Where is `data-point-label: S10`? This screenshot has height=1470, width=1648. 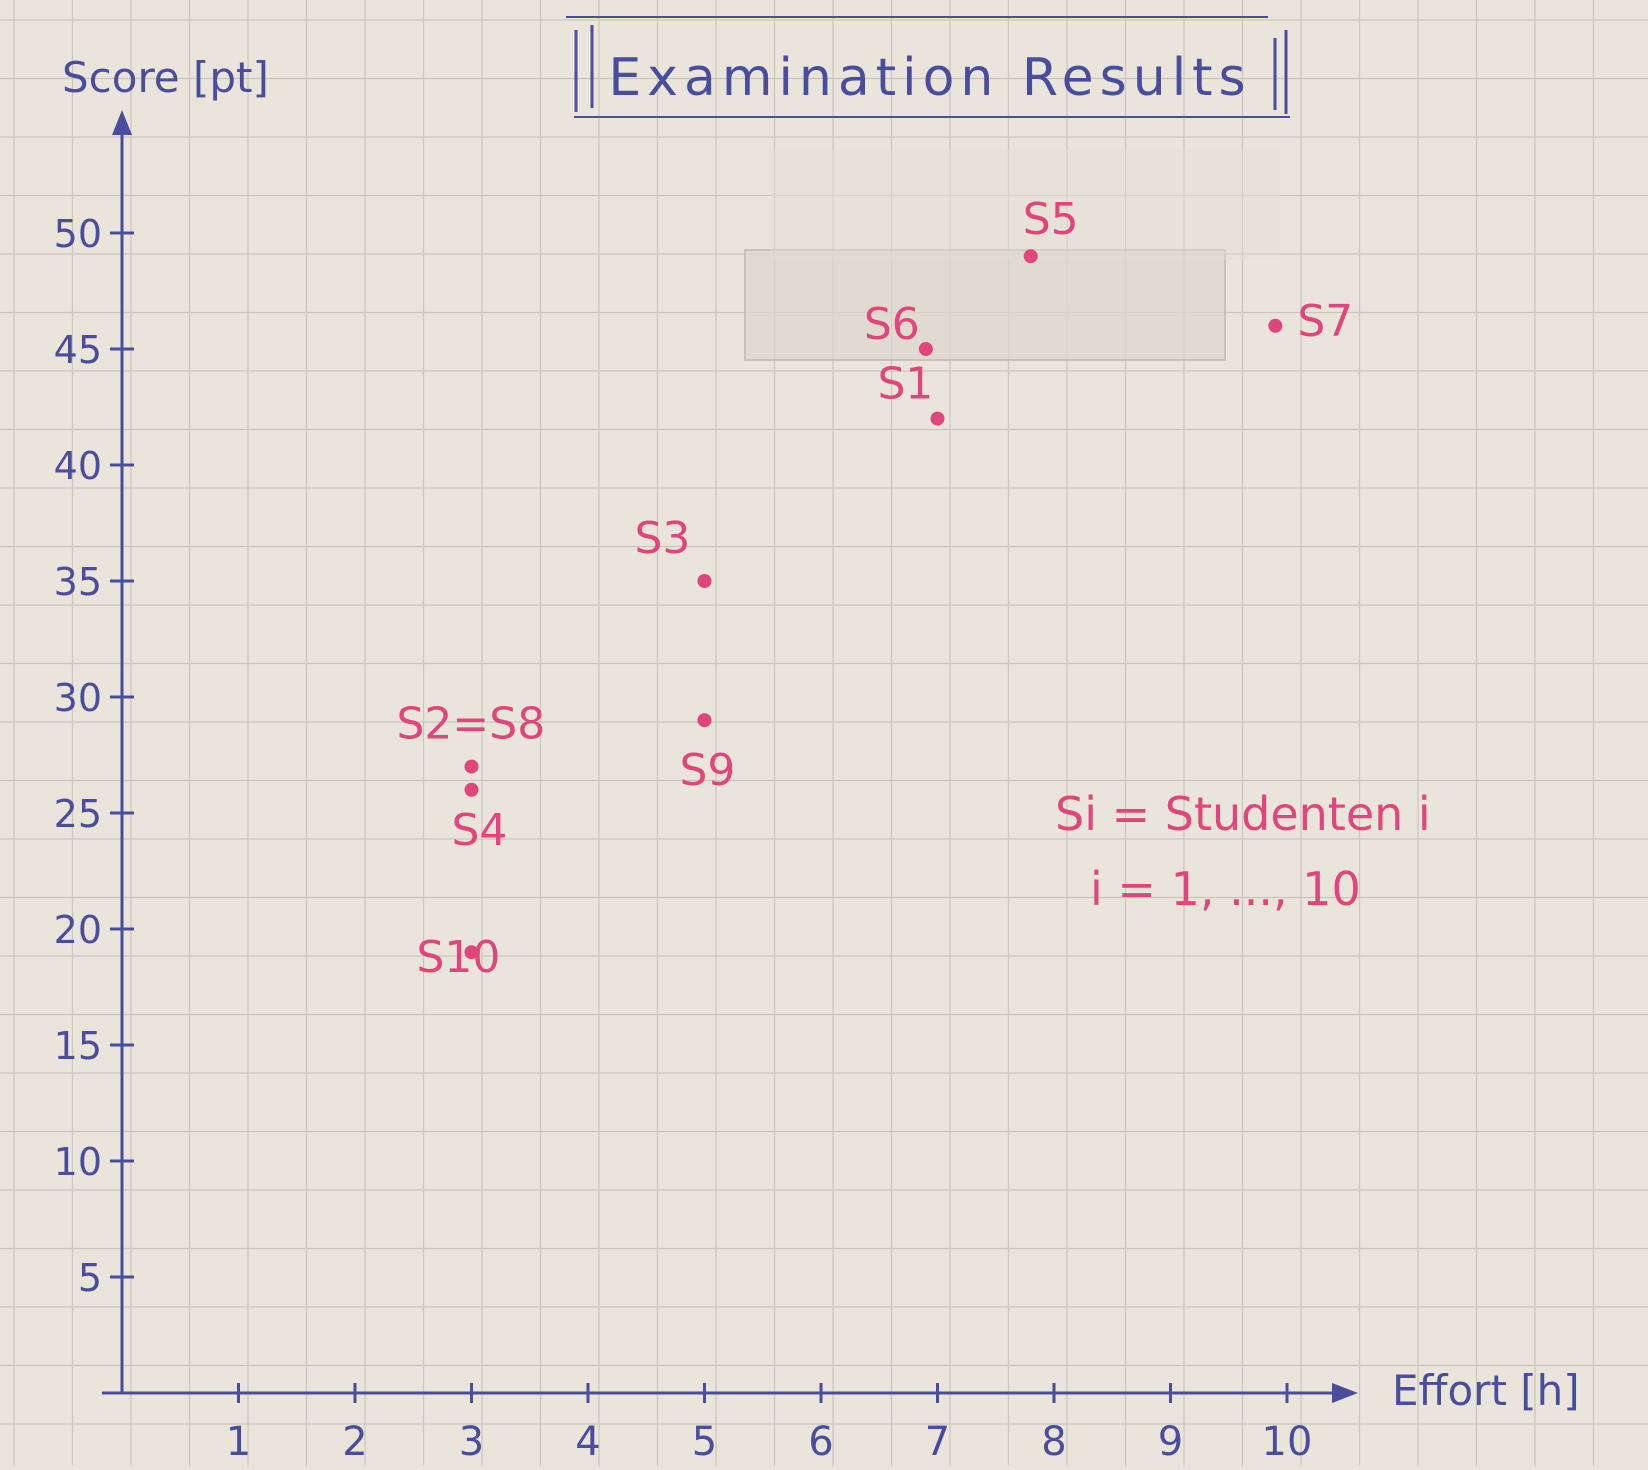 data-point-label: S10 is located at coordinates (459, 957).